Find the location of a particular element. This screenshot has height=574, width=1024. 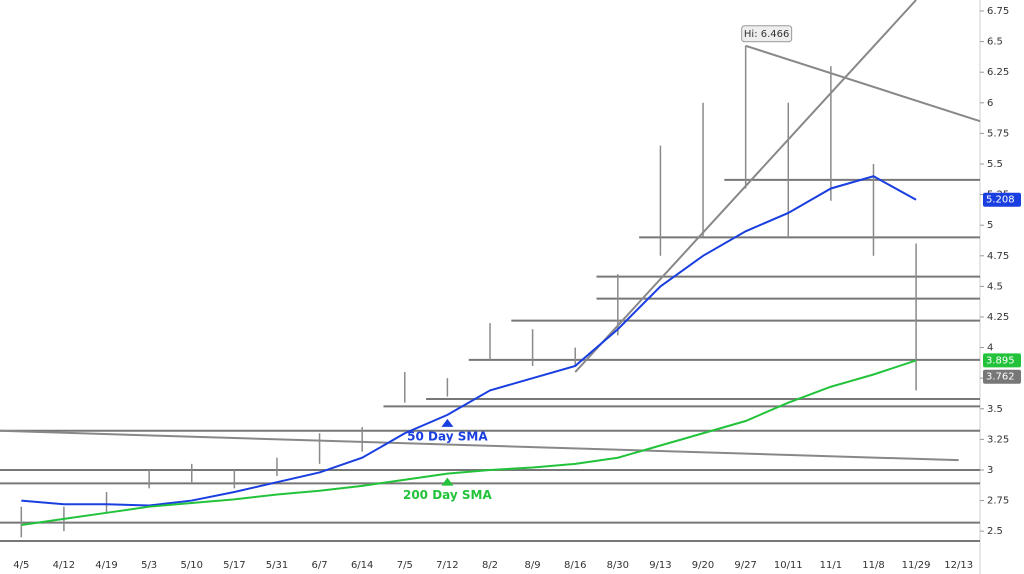

x-tick-label: 8/16 is located at coordinates (575, 565).